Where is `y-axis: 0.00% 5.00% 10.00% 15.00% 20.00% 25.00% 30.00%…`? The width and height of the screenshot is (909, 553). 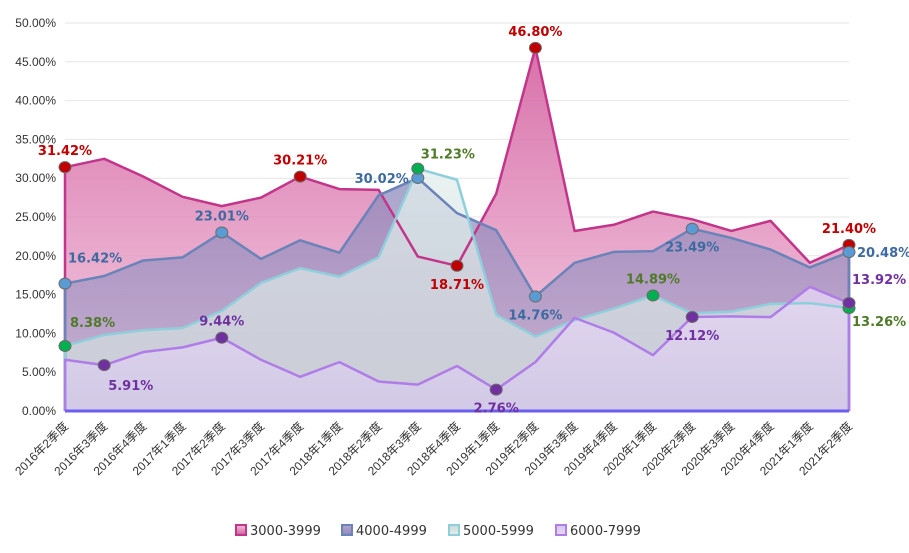
y-axis: 0.00% 5.00% 10.00% 15.00% 20.00% 25.00% 30.00%… is located at coordinates (35, 217).